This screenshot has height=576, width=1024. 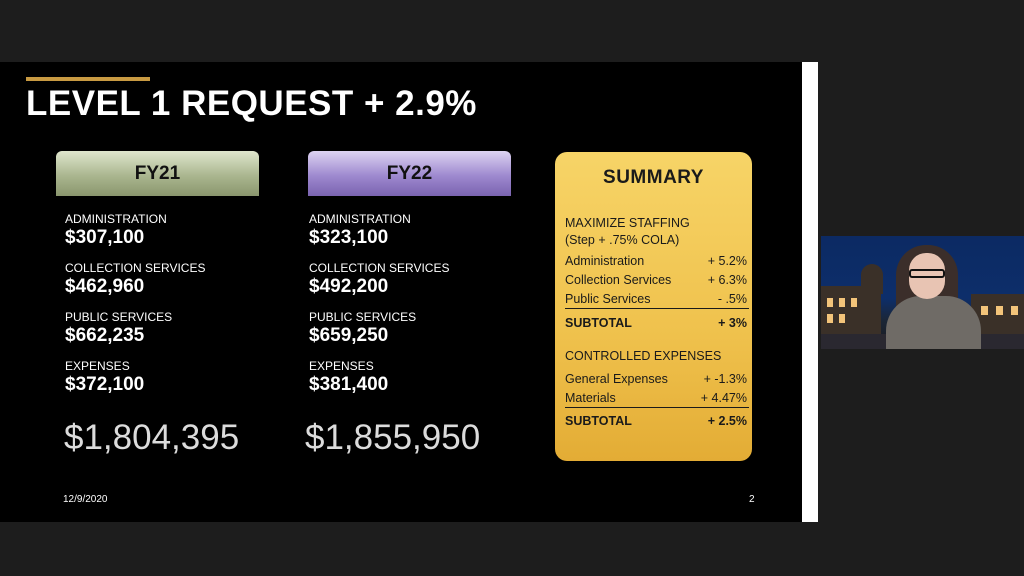 I want to click on fy21-line-item: COLLECTION SERVICES $462,960, so click(x=180, y=285).